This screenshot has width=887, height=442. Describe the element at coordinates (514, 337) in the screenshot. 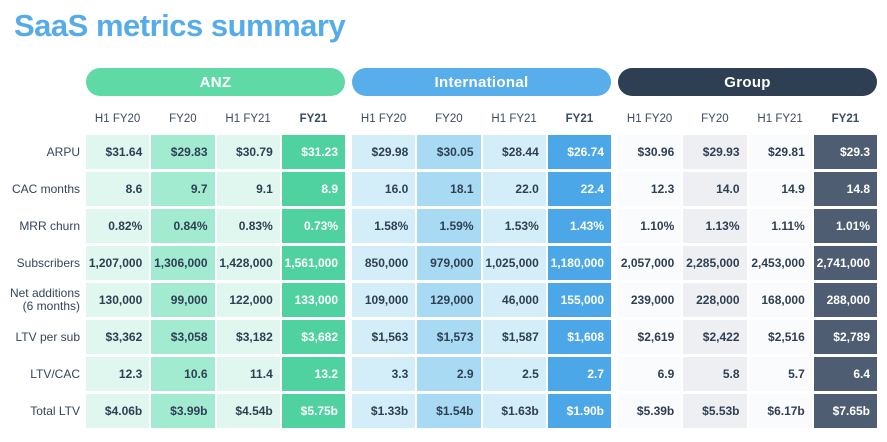

I see `table-cell: $1,587` at that location.